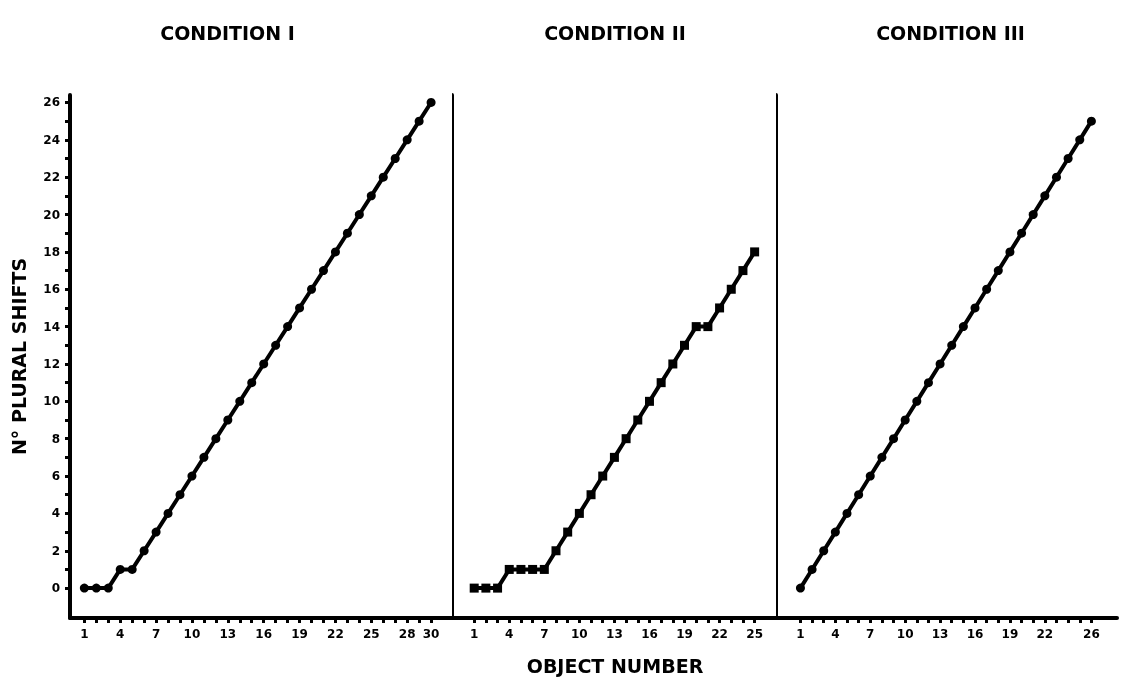  What do you see at coordinates (55, 550) in the screenshot?
I see `y-tick-label: 2` at bounding box center [55, 550].